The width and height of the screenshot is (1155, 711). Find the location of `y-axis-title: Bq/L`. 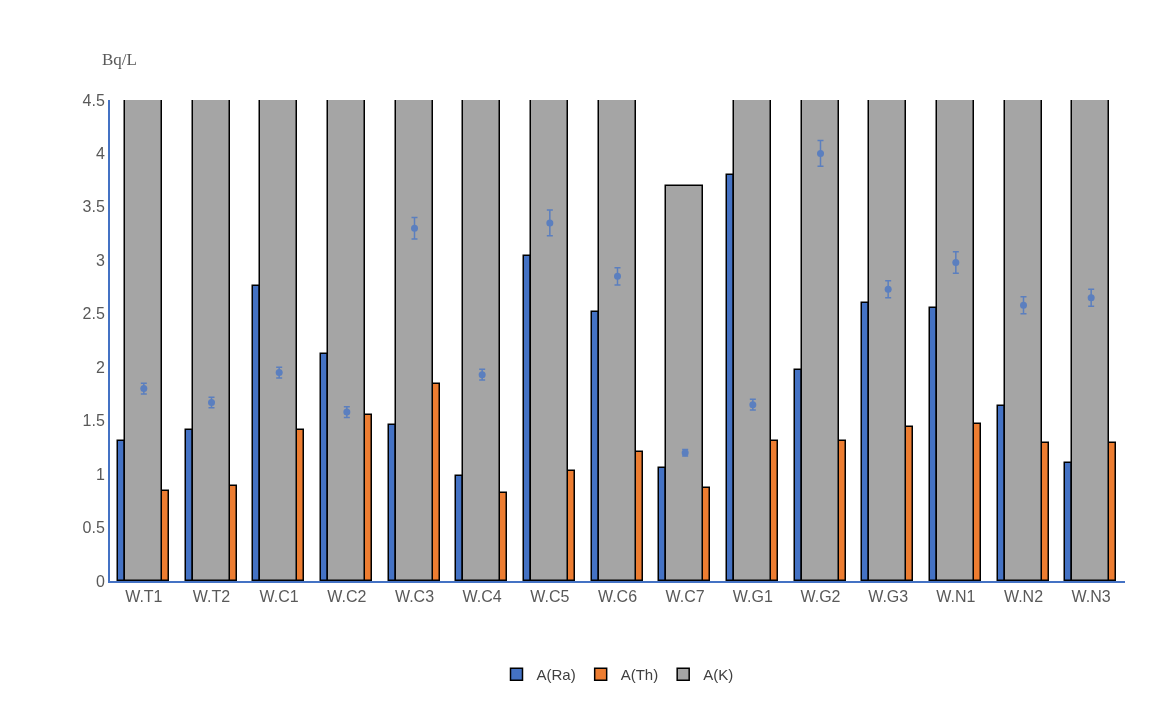

y-axis-title: Bq/L is located at coordinates (119, 59).